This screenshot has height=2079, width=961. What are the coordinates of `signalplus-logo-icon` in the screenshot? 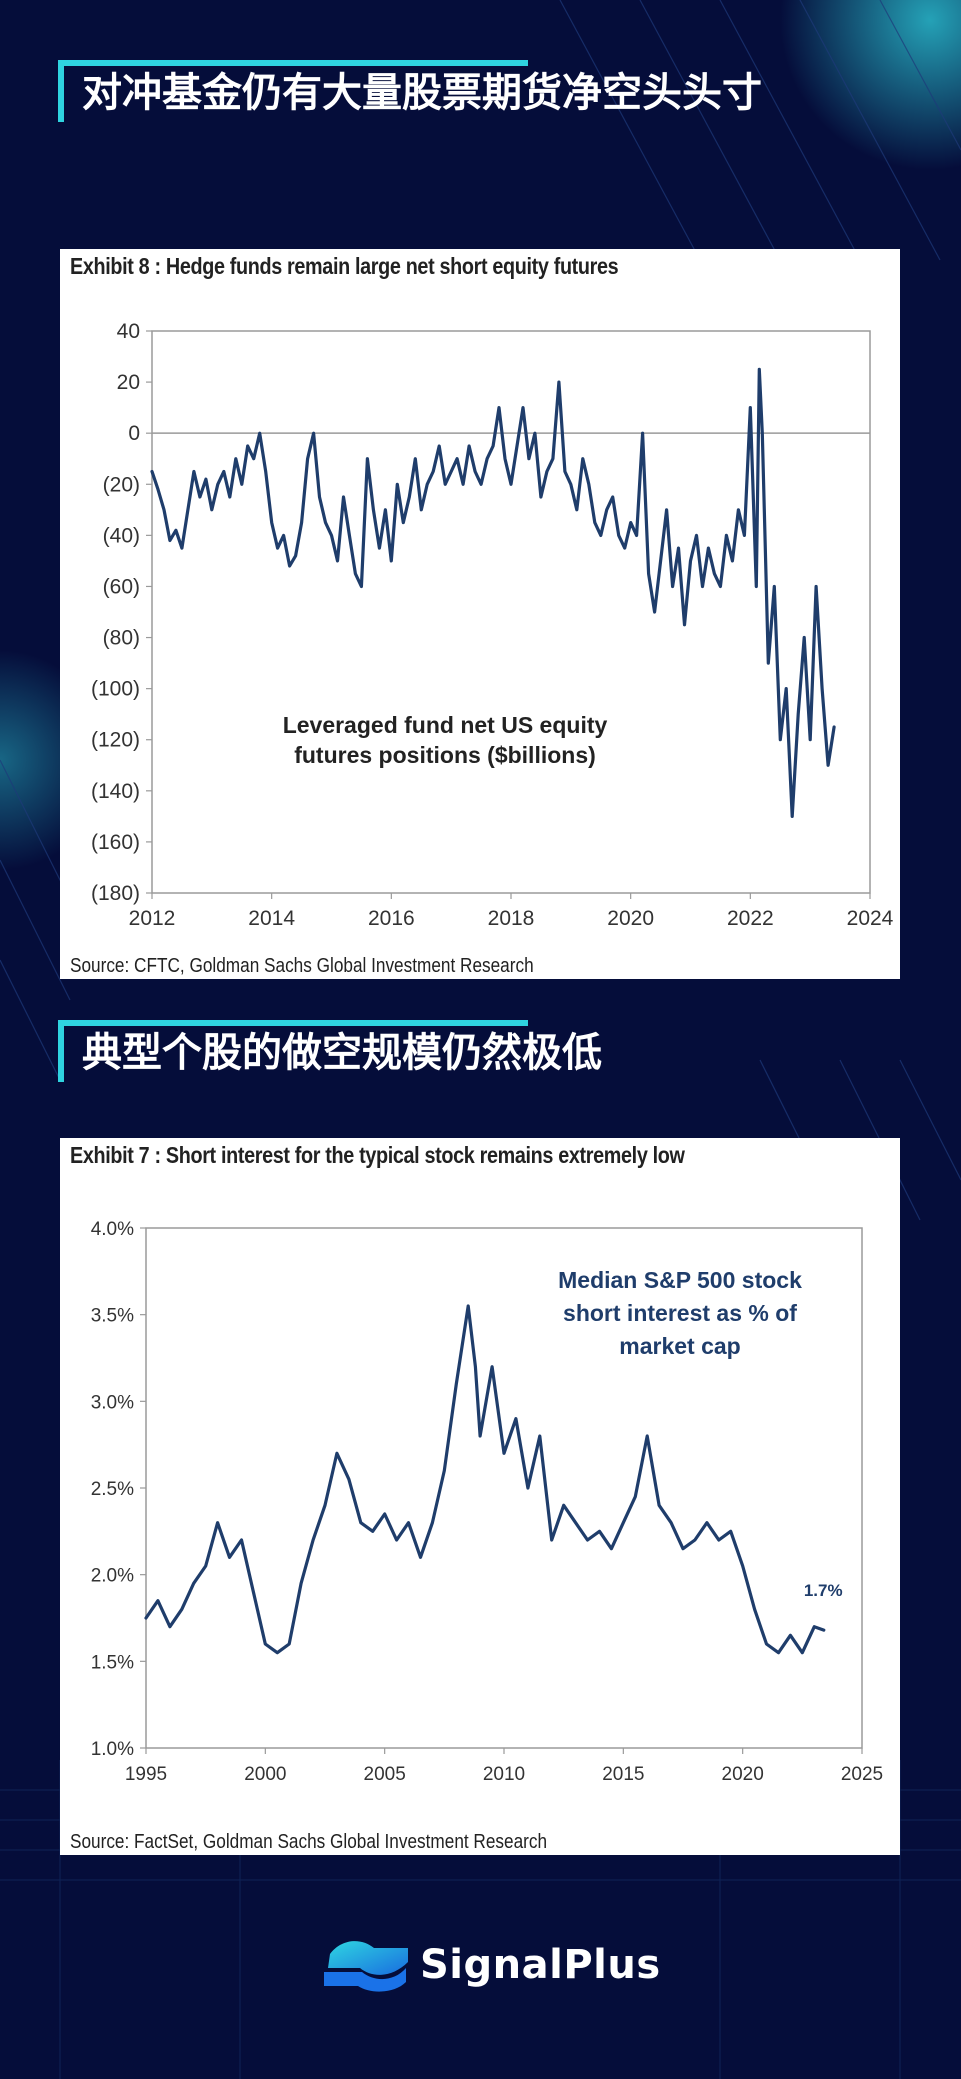 It's located at (366, 1966).